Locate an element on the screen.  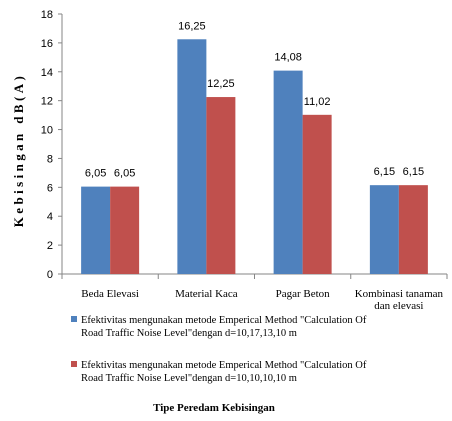
data-label: 12,25 is located at coordinates (221, 84).